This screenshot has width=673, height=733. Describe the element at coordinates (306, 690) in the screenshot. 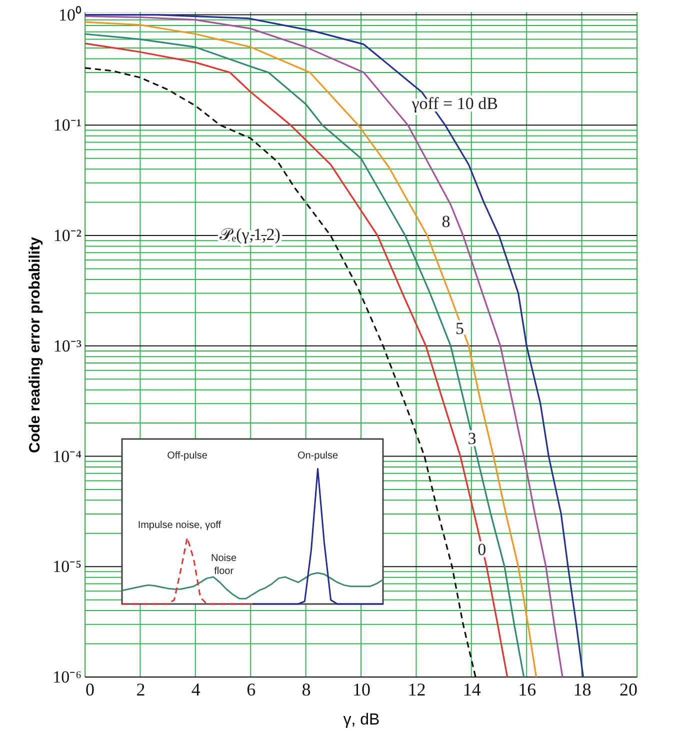

I see `x-tick-label: 8` at that location.